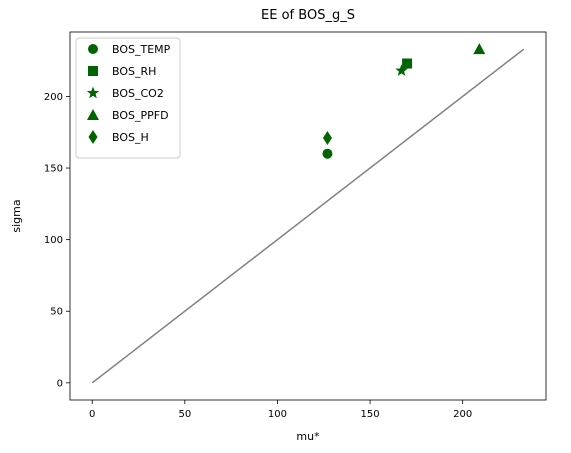 This screenshot has height=453, width=571. What do you see at coordinates (277, 414) in the screenshot?
I see `x-tick-label: 100` at bounding box center [277, 414].